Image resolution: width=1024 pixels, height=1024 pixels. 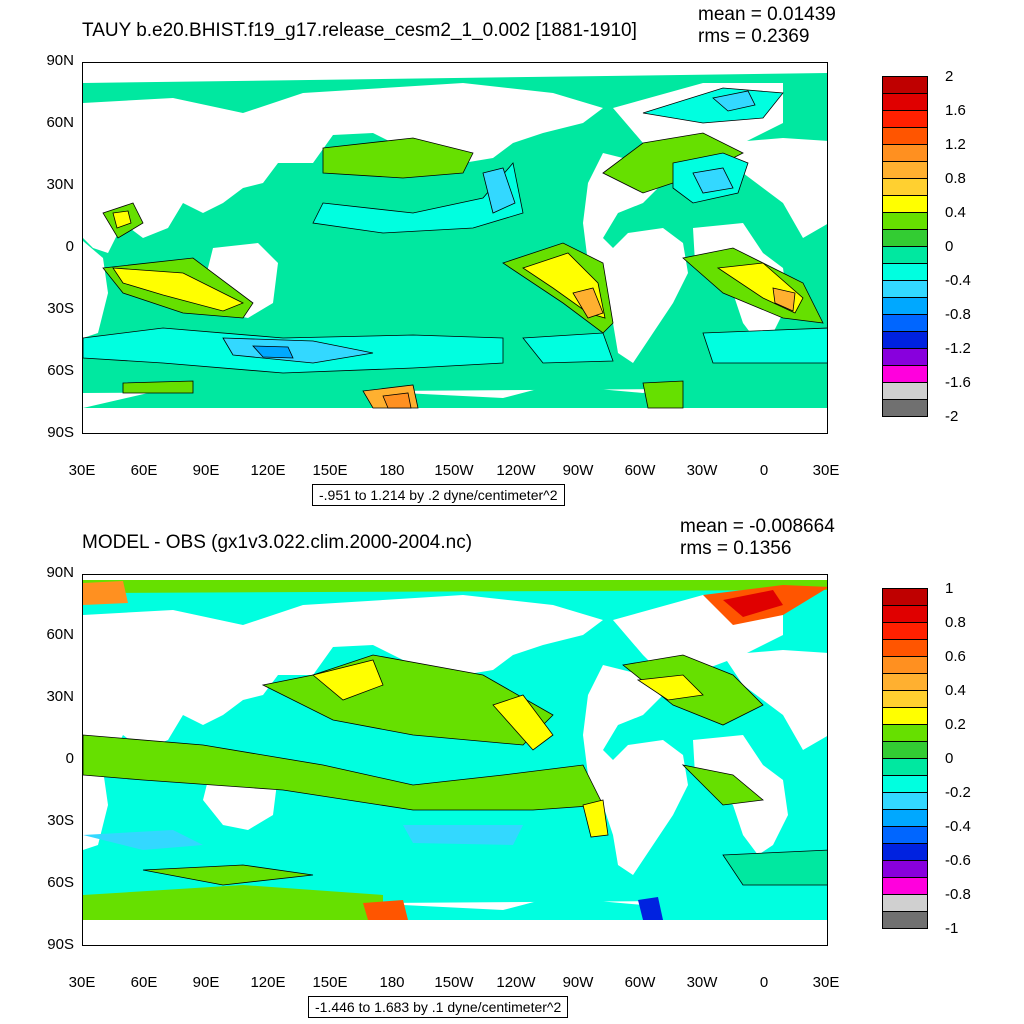 What do you see at coordinates (958, 860) in the screenshot?
I see `colorbar-label: -0.6` at bounding box center [958, 860].